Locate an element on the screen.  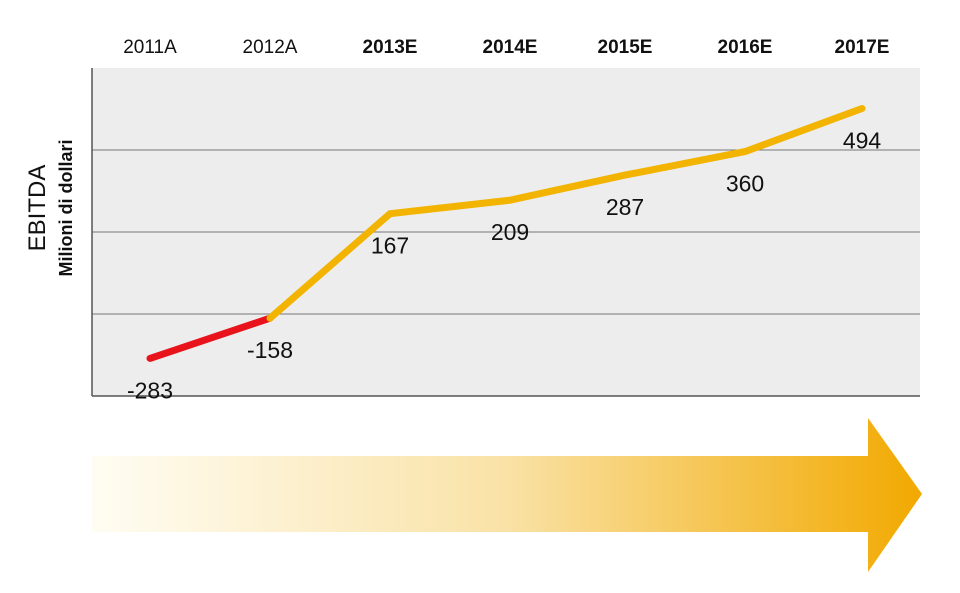
category-label: 2014E is located at coordinates (510, 47).